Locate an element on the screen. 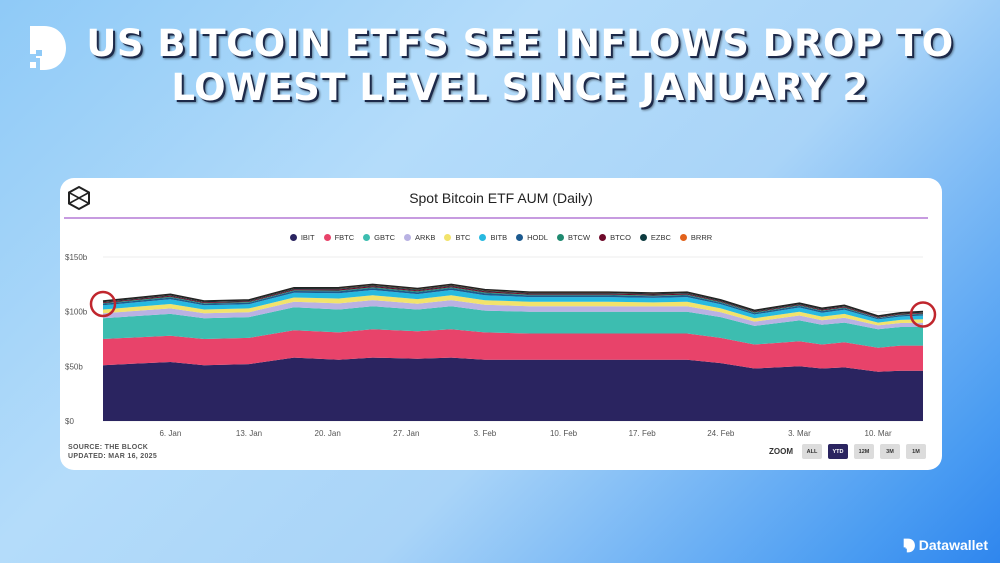  x-tick-label: 3. Mar is located at coordinates (799, 433).